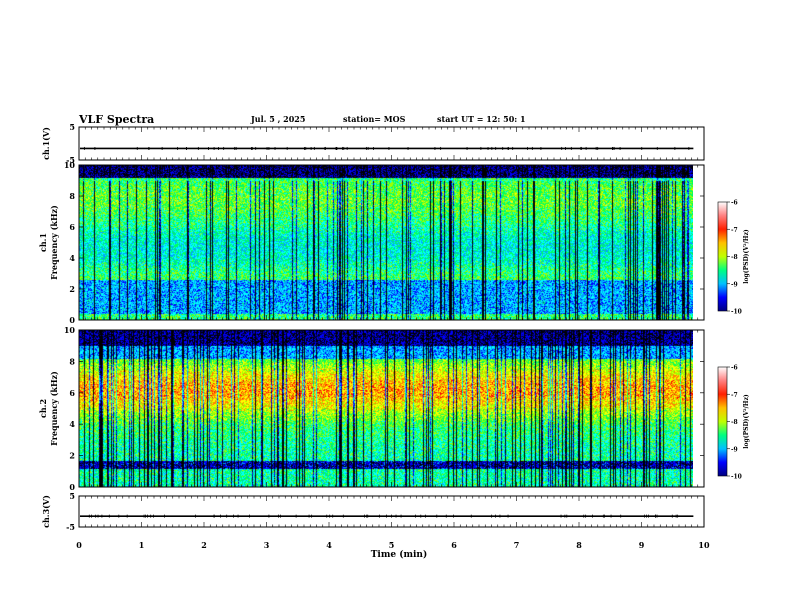  What do you see at coordinates (46, 143) in the screenshot?
I see `y-axis-label: ch.1(V)` at bounding box center [46, 143].